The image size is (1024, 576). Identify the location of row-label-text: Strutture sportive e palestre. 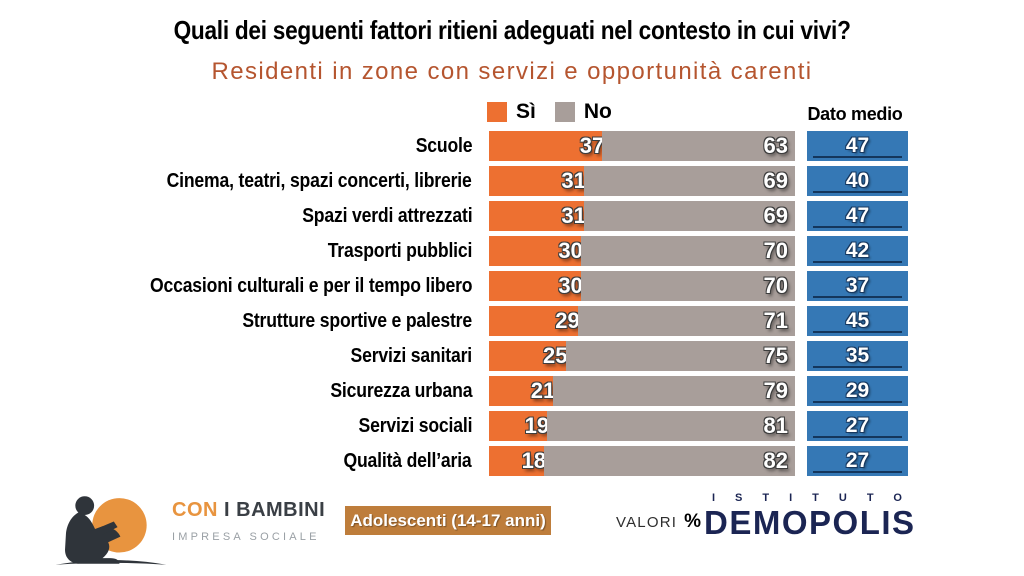
(357, 320).